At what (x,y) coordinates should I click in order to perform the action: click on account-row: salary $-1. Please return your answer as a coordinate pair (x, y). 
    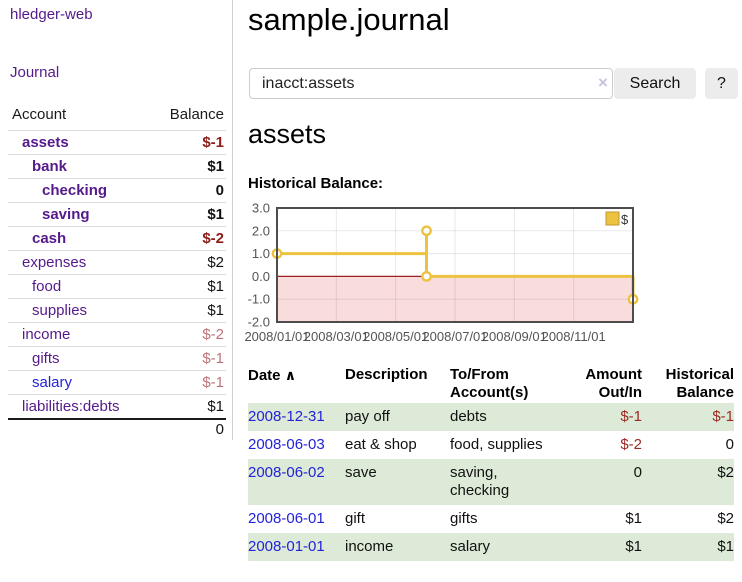
    Looking at the image, I should click on (117, 382).